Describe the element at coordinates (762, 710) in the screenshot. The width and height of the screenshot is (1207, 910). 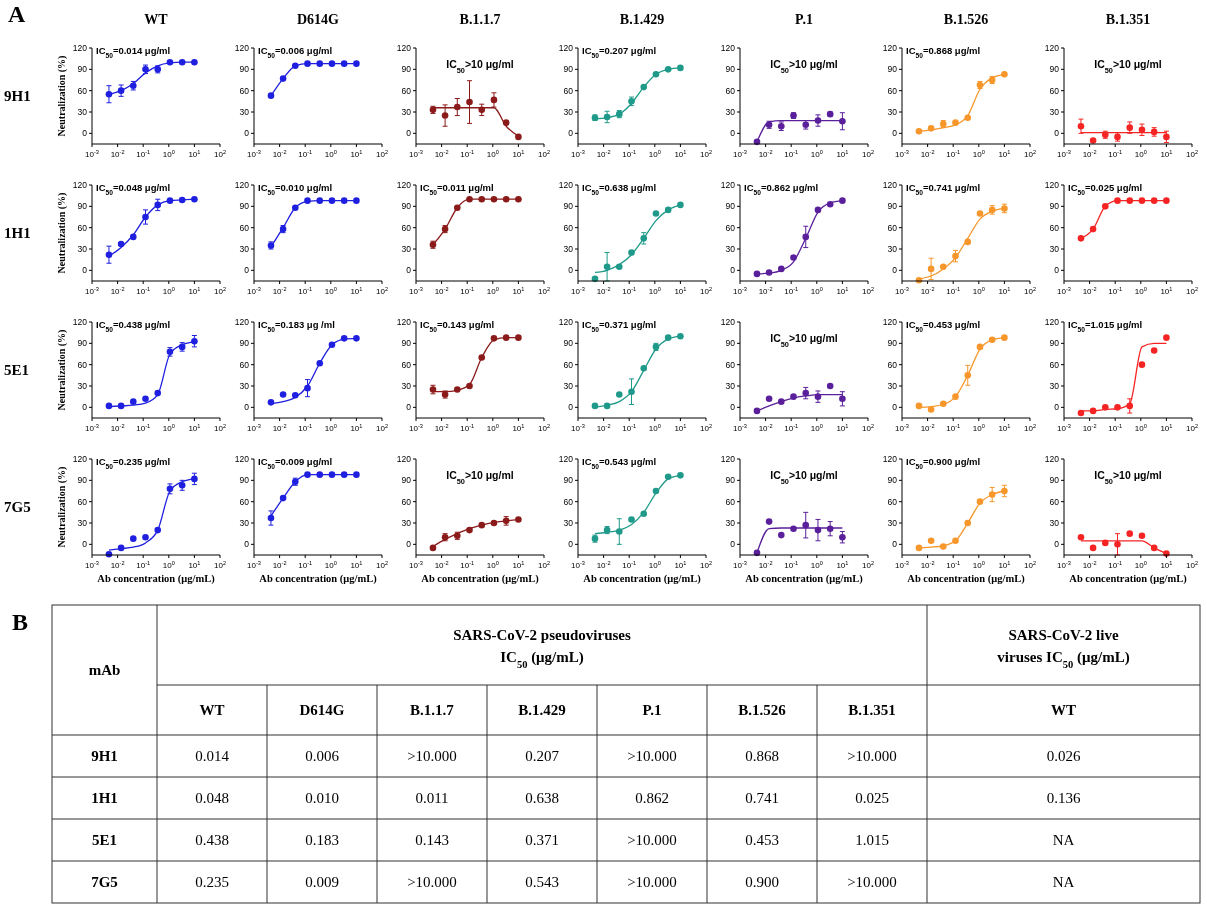
I see `category-label: B.1.526` at that location.